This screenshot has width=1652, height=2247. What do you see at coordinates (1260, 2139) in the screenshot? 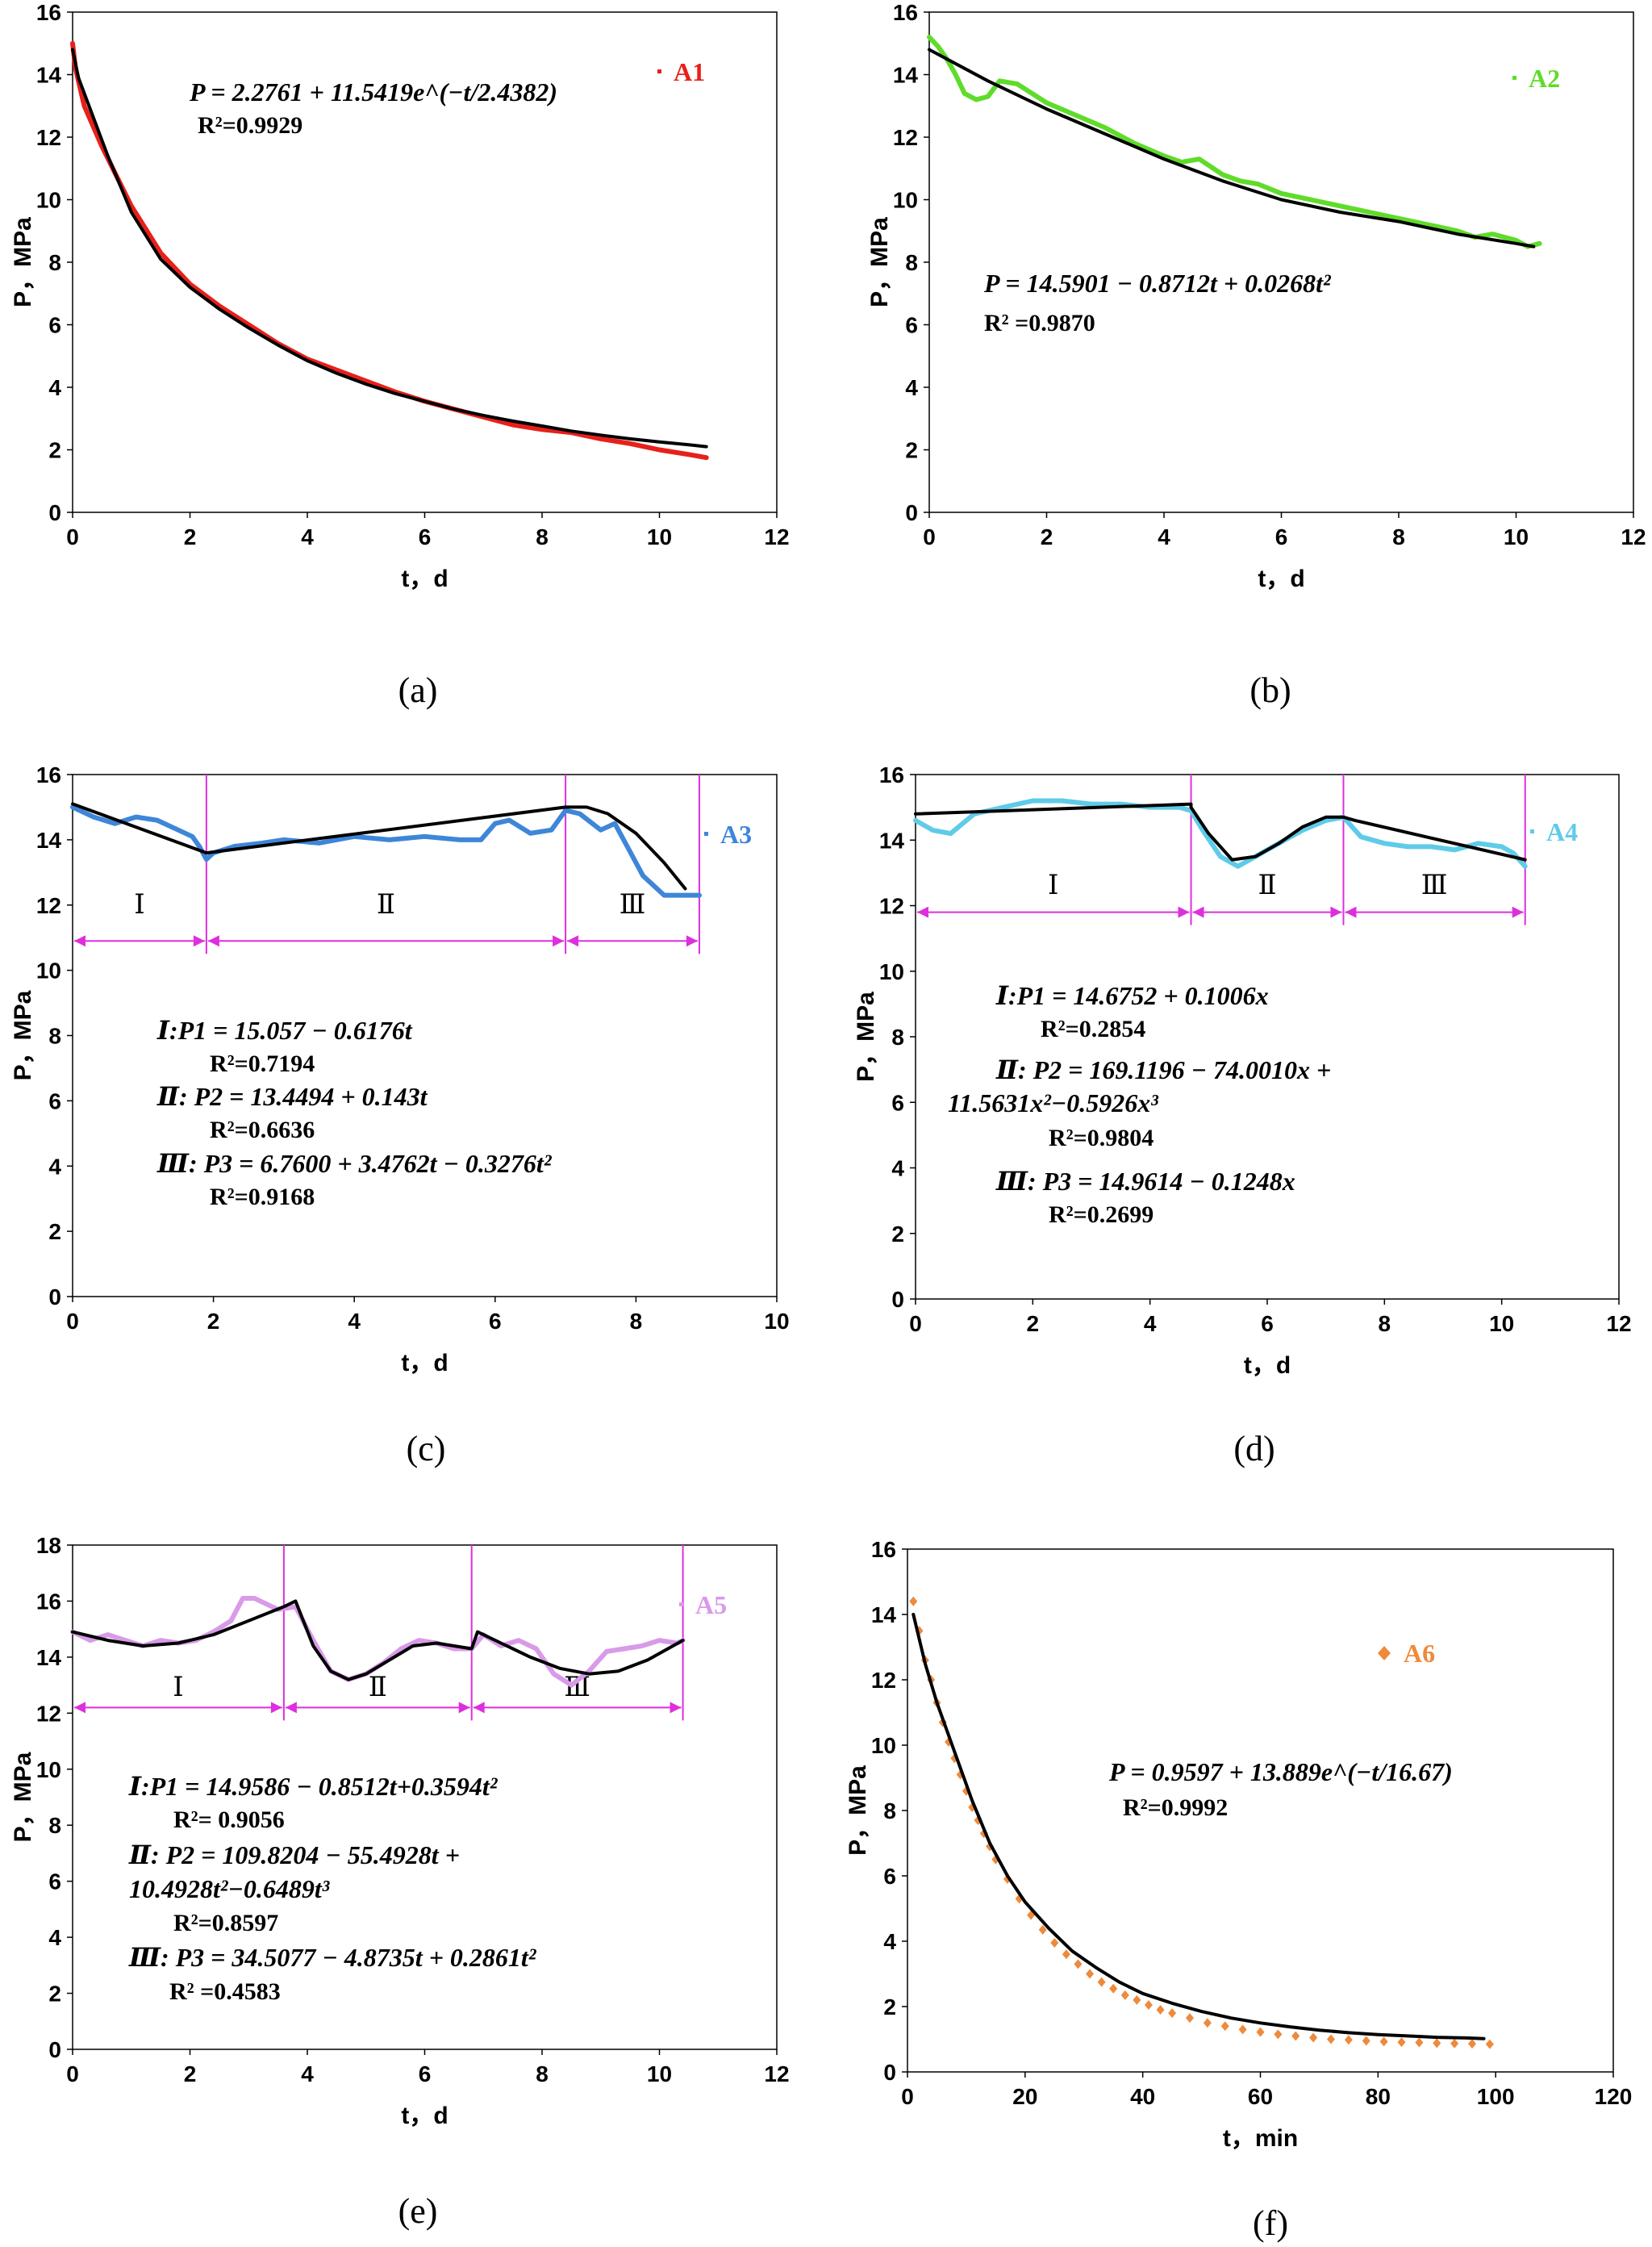
I see `x-axis-label: t，min` at bounding box center [1260, 2139].